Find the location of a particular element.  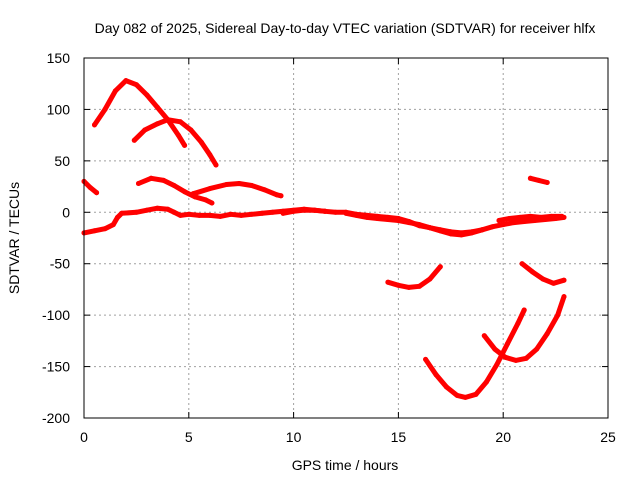

y-tick-label: 150 is located at coordinates (59, 58).